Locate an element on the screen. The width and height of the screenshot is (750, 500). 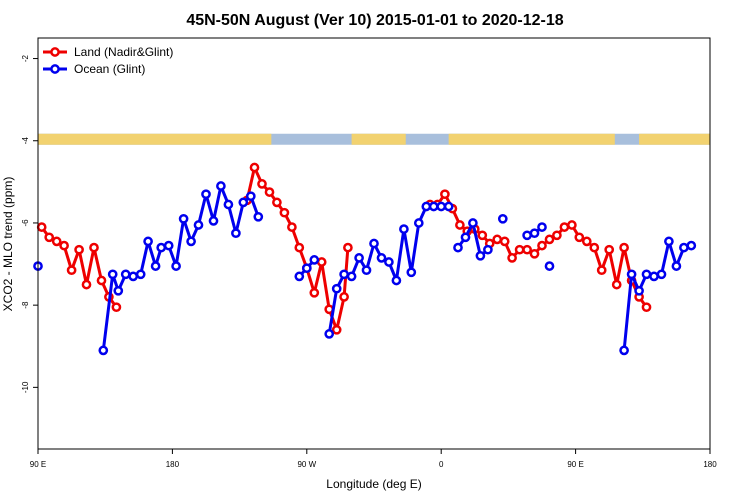
legend-land-marker is located at coordinates (55, 52).